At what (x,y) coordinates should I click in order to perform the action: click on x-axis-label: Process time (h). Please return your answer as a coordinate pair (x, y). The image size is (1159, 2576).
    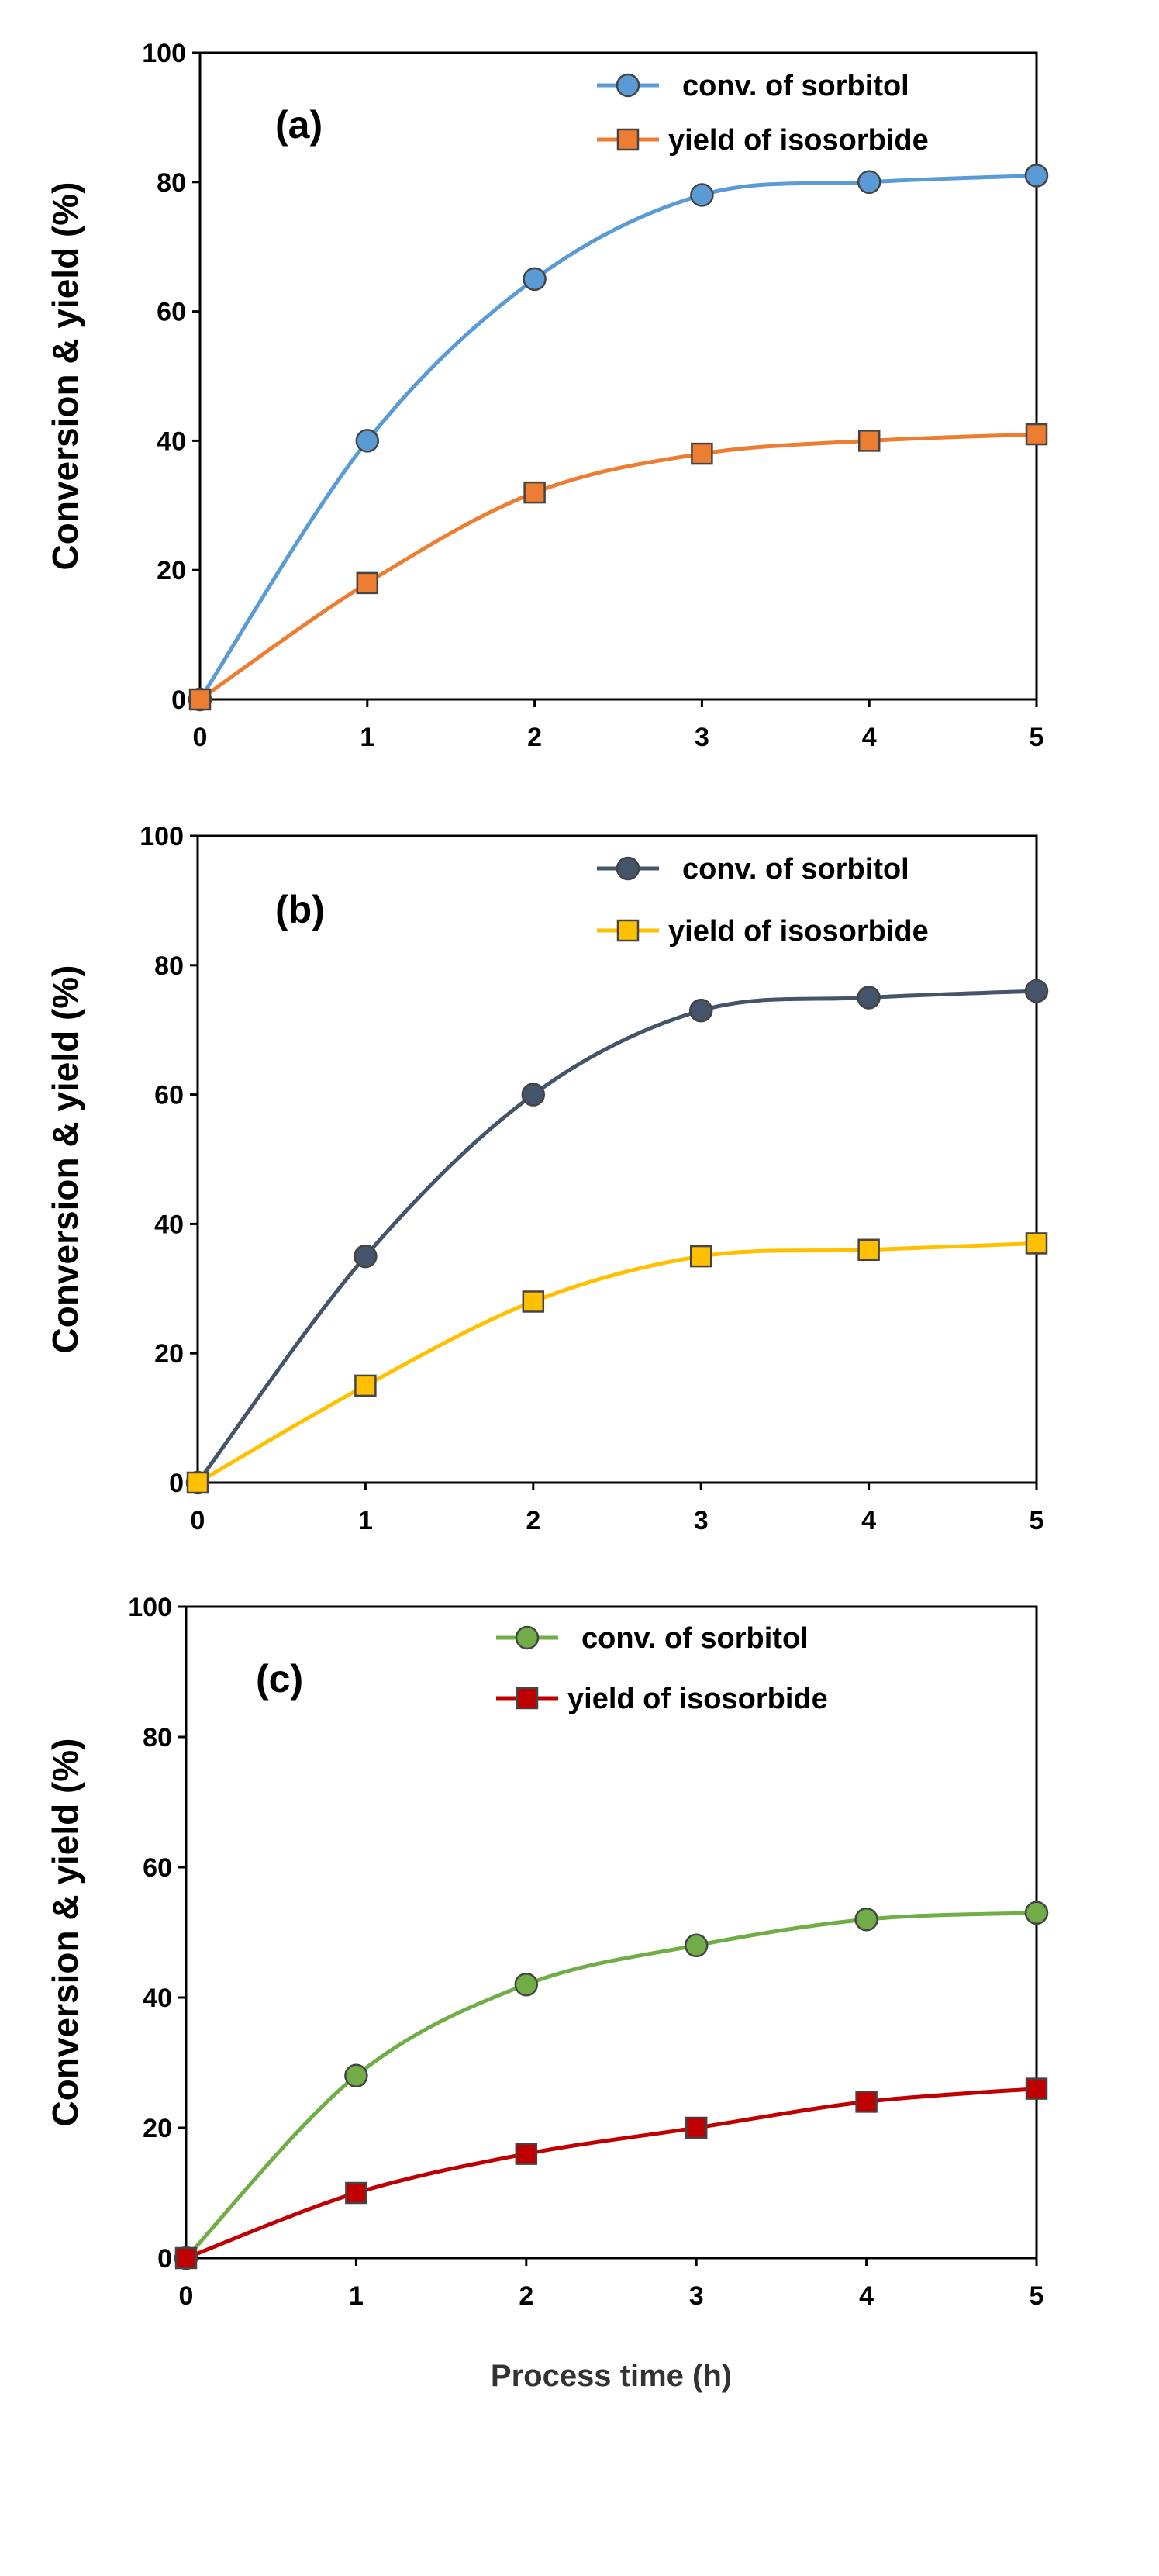
    Looking at the image, I should click on (611, 2376).